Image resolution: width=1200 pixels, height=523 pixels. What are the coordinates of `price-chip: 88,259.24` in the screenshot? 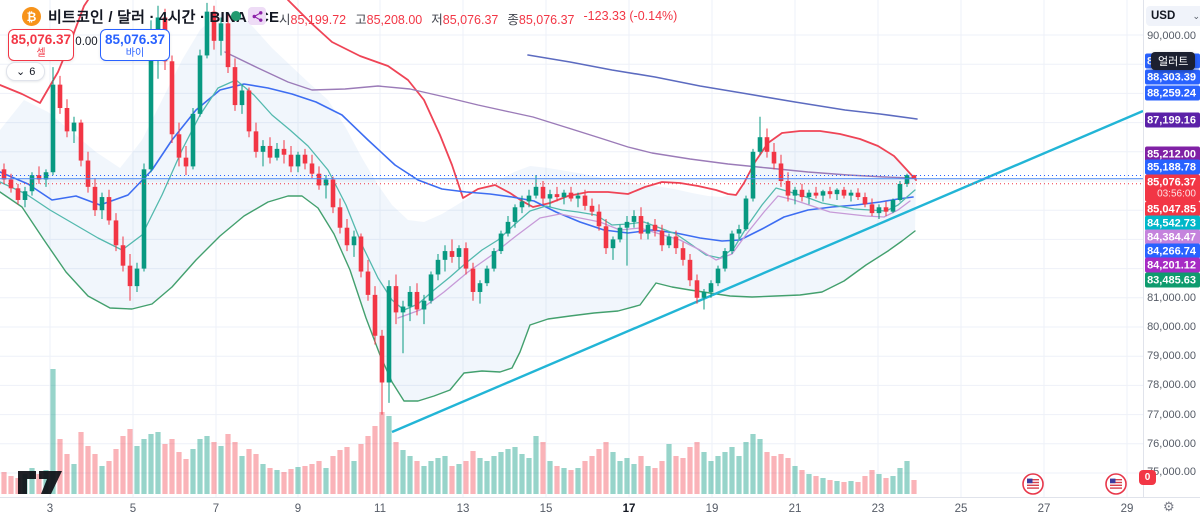 It's located at (1172, 93).